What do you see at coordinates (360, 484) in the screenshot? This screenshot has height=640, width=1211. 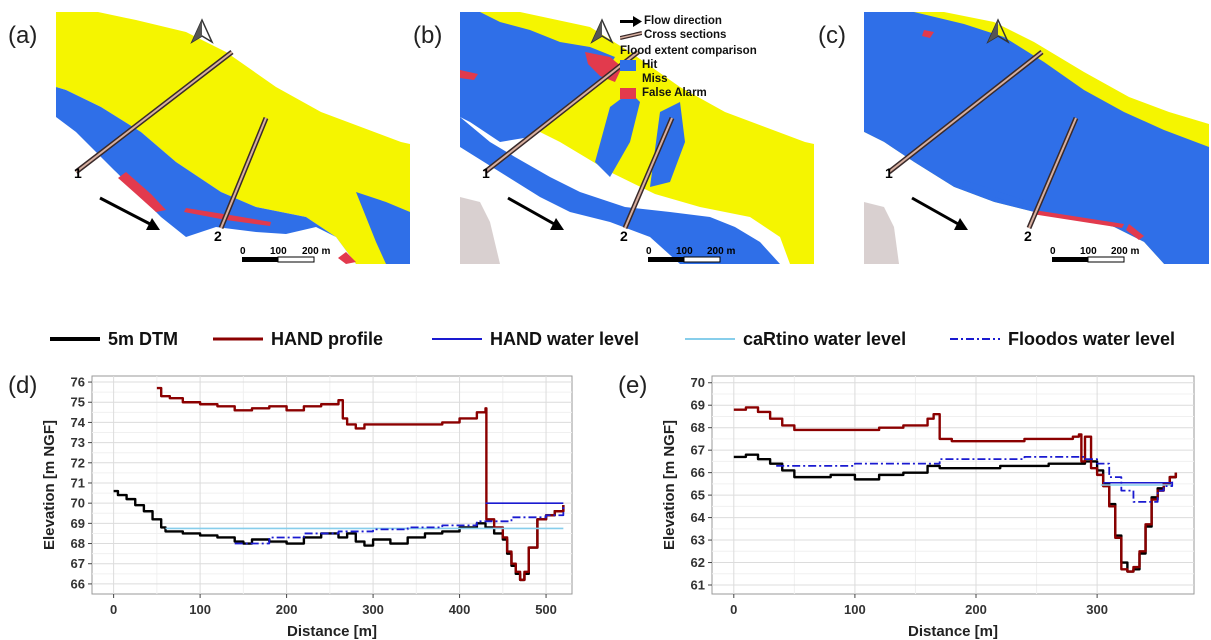 I see `chart-d-series-hand-profile` at bounding box center [360, 484].